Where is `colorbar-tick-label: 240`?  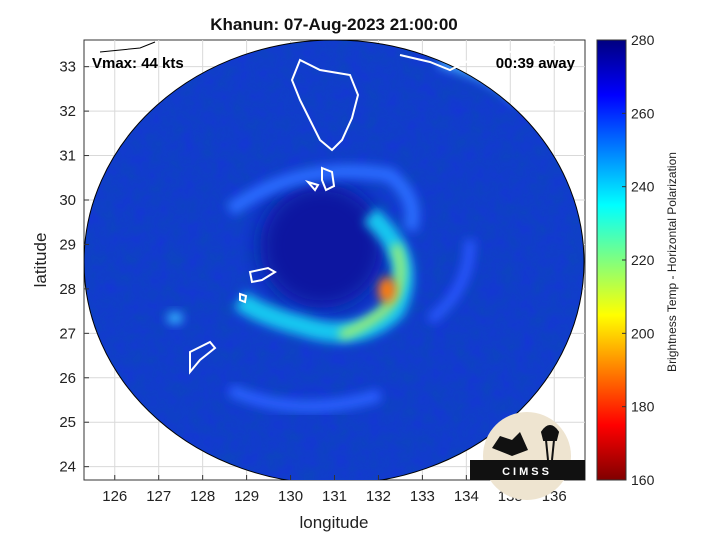
colorbar-tick-label: 240 is located at coordinates (643, 187).